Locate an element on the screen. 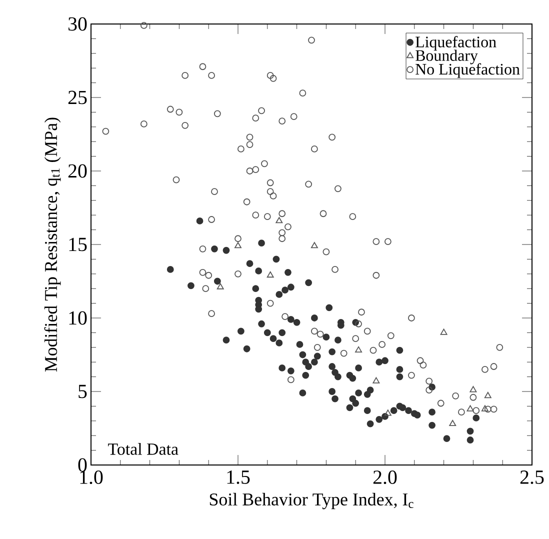  y-tick-label: 15 is located at coordinates (78, 245).